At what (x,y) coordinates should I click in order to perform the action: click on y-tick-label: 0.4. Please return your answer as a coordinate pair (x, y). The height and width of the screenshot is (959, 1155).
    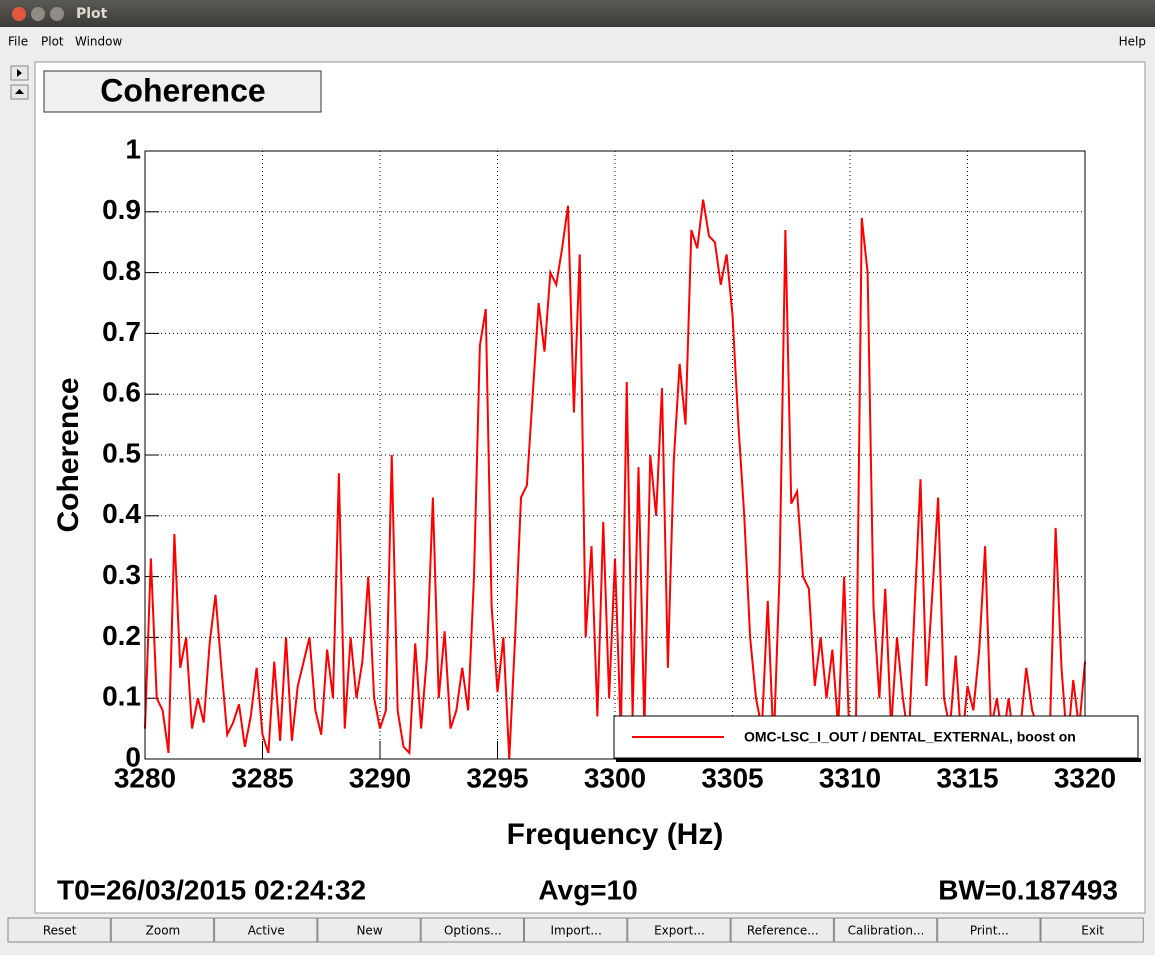
    Looking at the image, I should click on (121, 513).